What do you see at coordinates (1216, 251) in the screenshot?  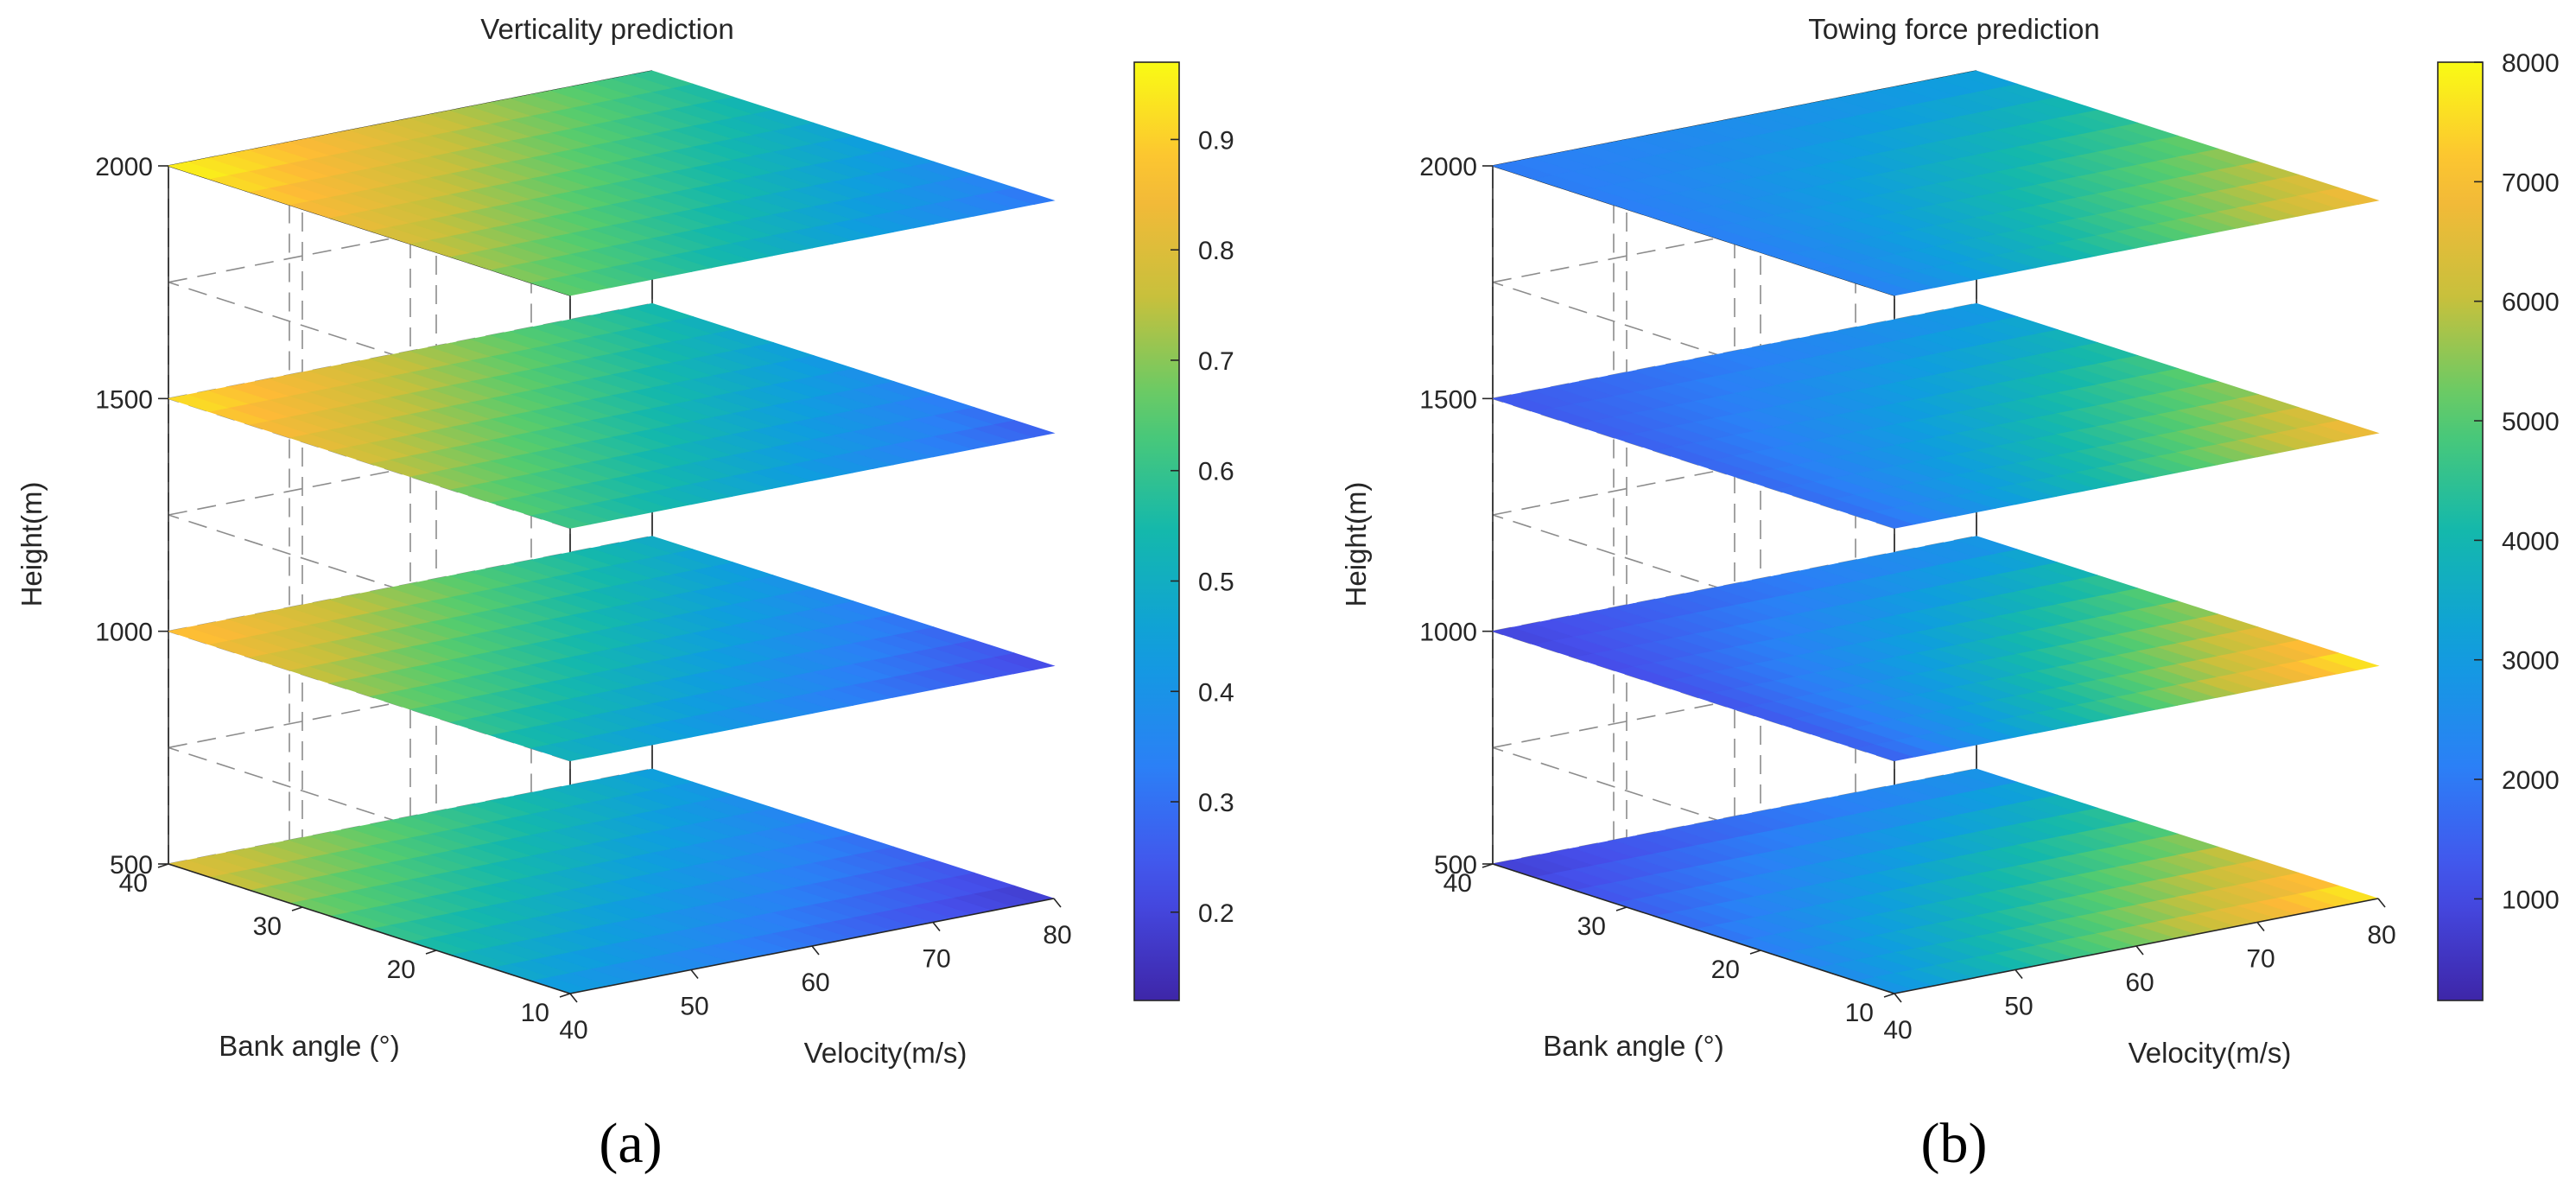 I see `colorbar-tick-label: 0.8` at bounding box center [1216, 251].